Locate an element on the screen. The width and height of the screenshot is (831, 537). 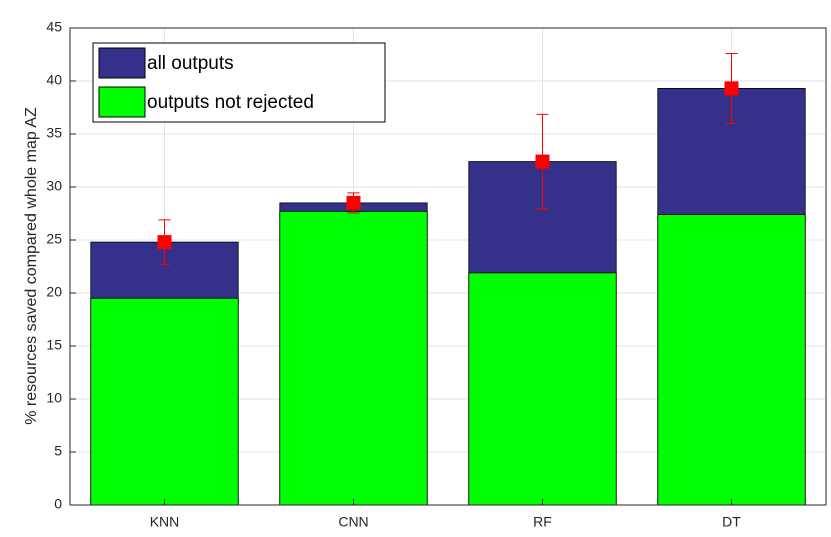
y-tick-label: 25 is located at coordinates (54, 239).